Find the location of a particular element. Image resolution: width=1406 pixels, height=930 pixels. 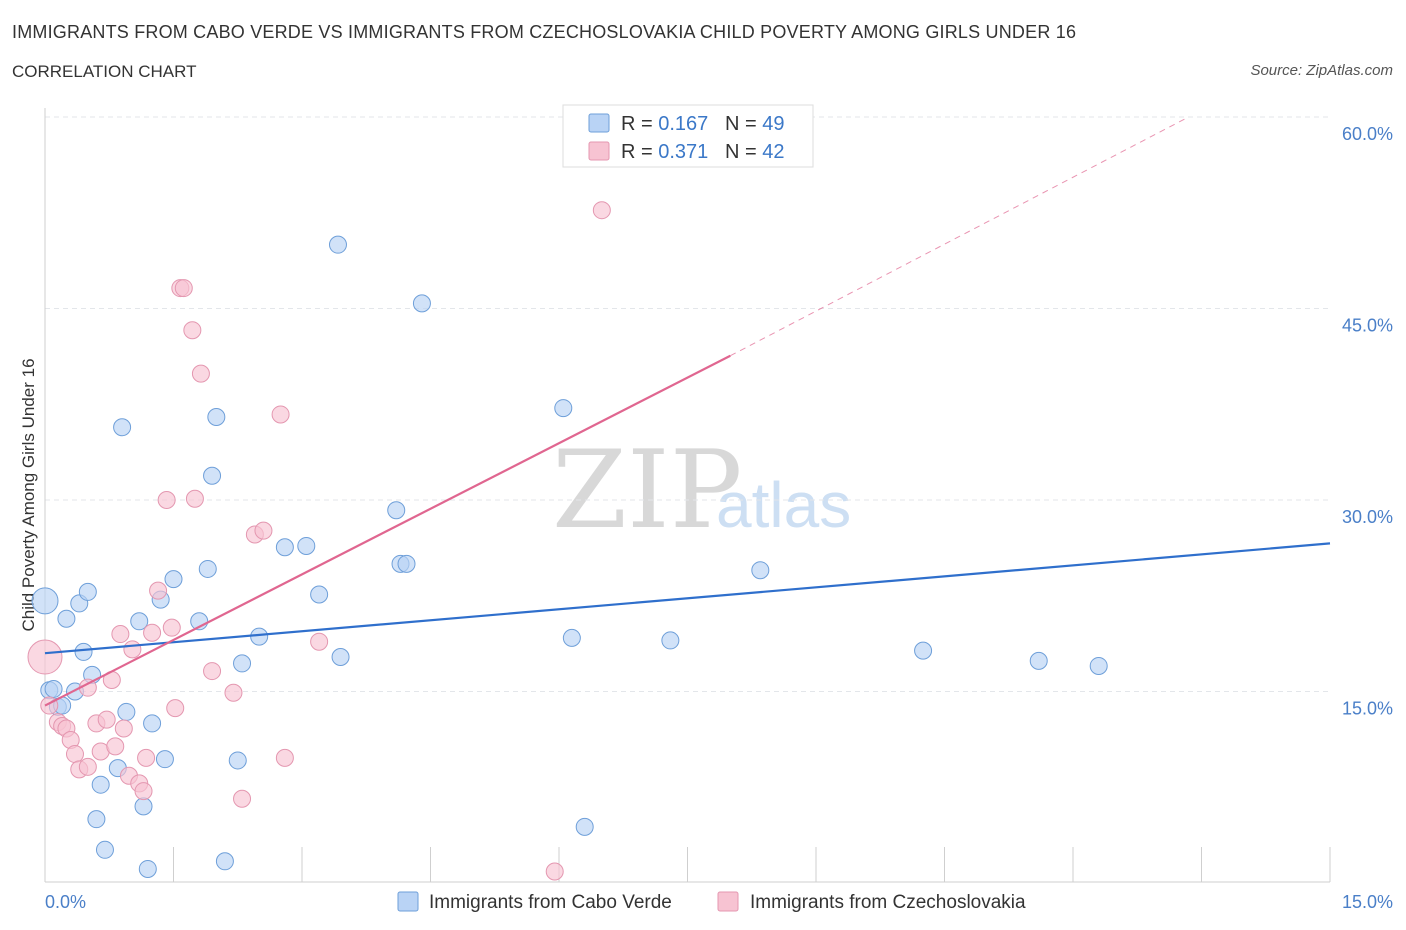

x-tick-label: 0.0% is located at coordinates (65, 902).